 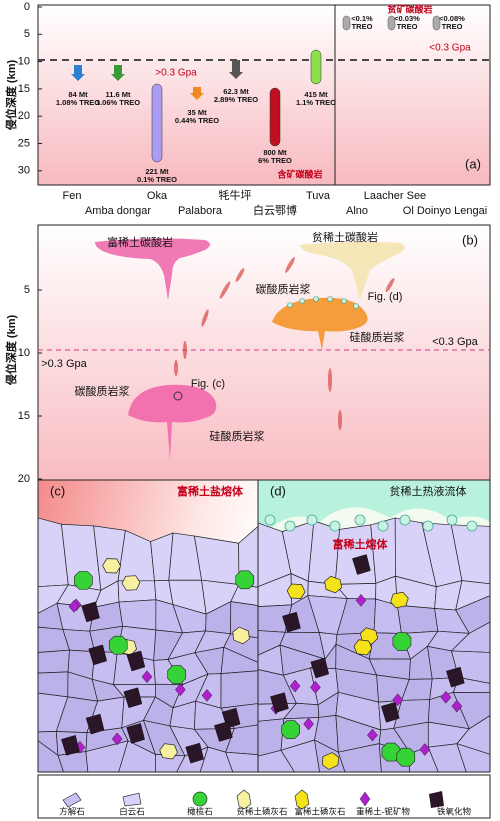 I want to click on grade: <0.1%, so click(x=362, y=18).